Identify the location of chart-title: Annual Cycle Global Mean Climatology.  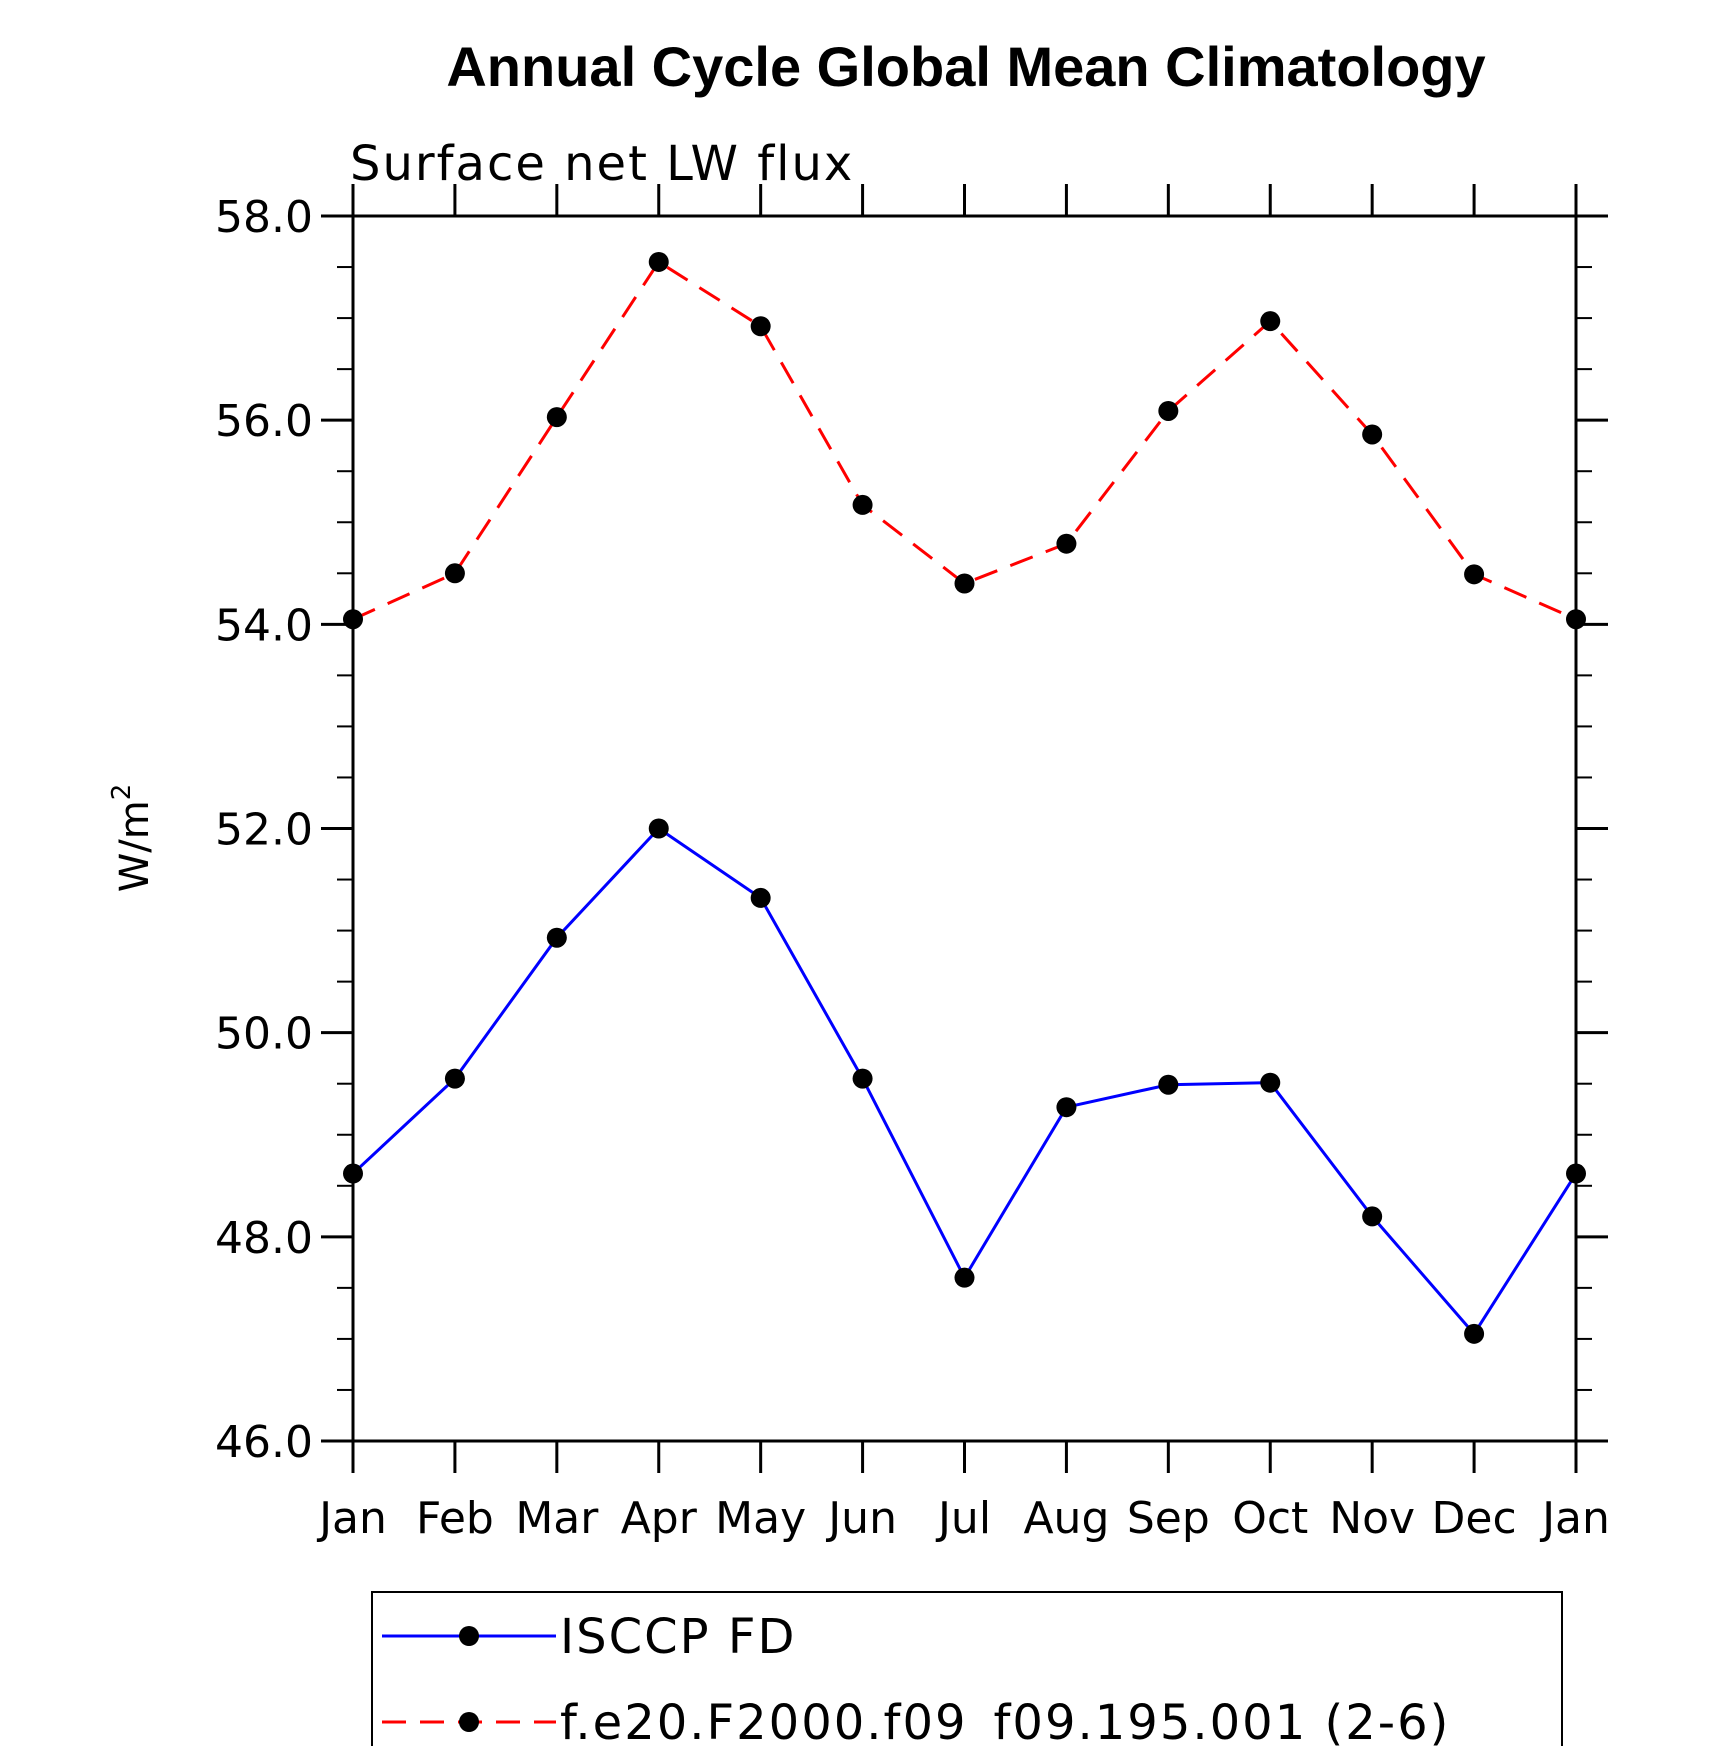
(965, 66).